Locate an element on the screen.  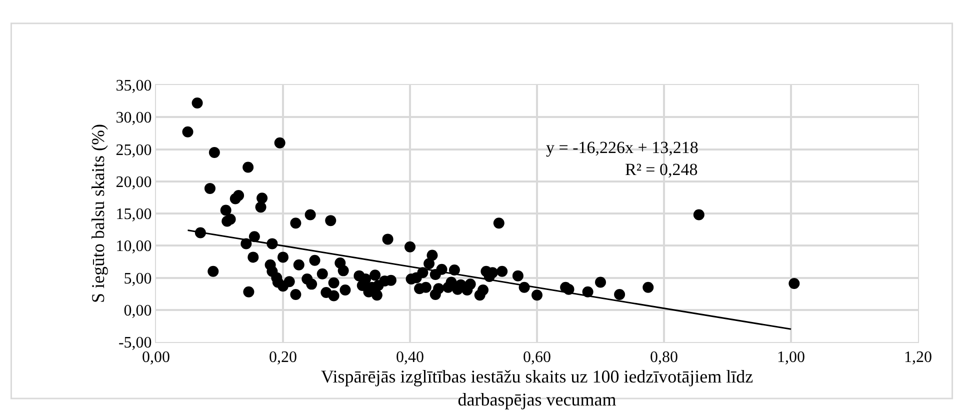
y-tick-label: 0,00 is located at coordinates (138, 311).